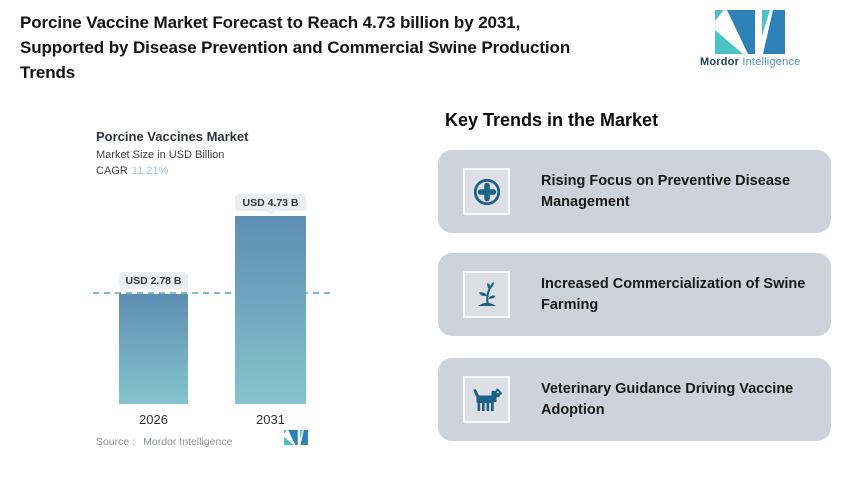 This screenshot has height=497, width=860. Describe the element at coordinates (750, 32) in the screenshot. I see `mordor-intelligence-logo-icon` at that location.